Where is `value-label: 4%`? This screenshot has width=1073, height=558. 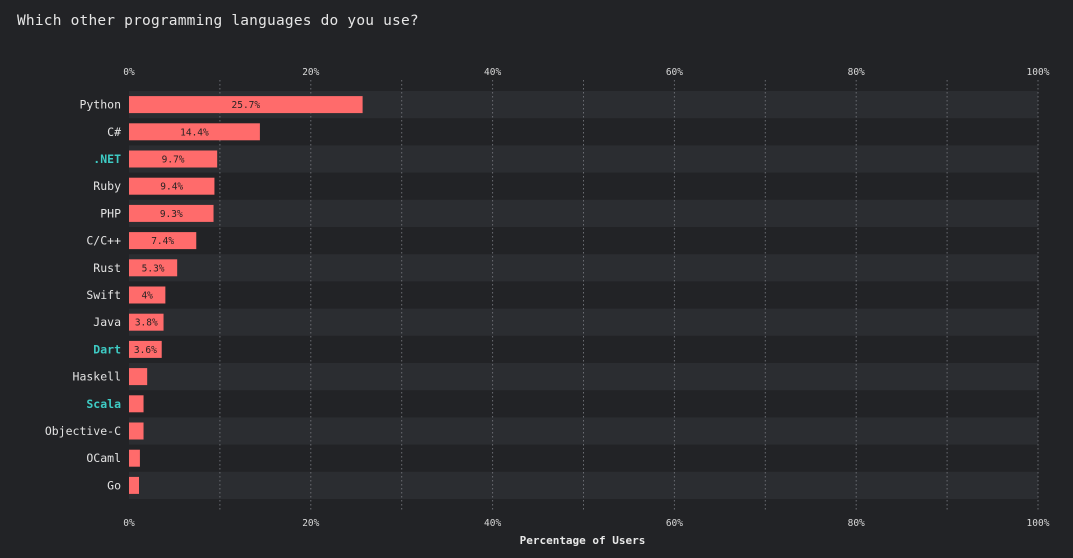
value-label: 4% is located at coordinates (147, 296).